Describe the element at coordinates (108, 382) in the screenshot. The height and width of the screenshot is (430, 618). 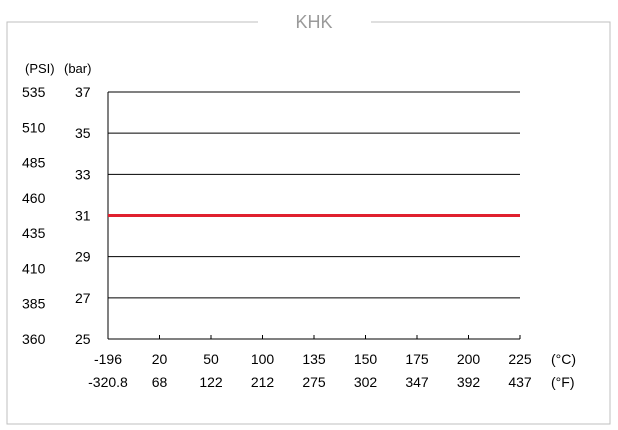
I see `x-tick-label-fahrenheit: -320.8` at that location.